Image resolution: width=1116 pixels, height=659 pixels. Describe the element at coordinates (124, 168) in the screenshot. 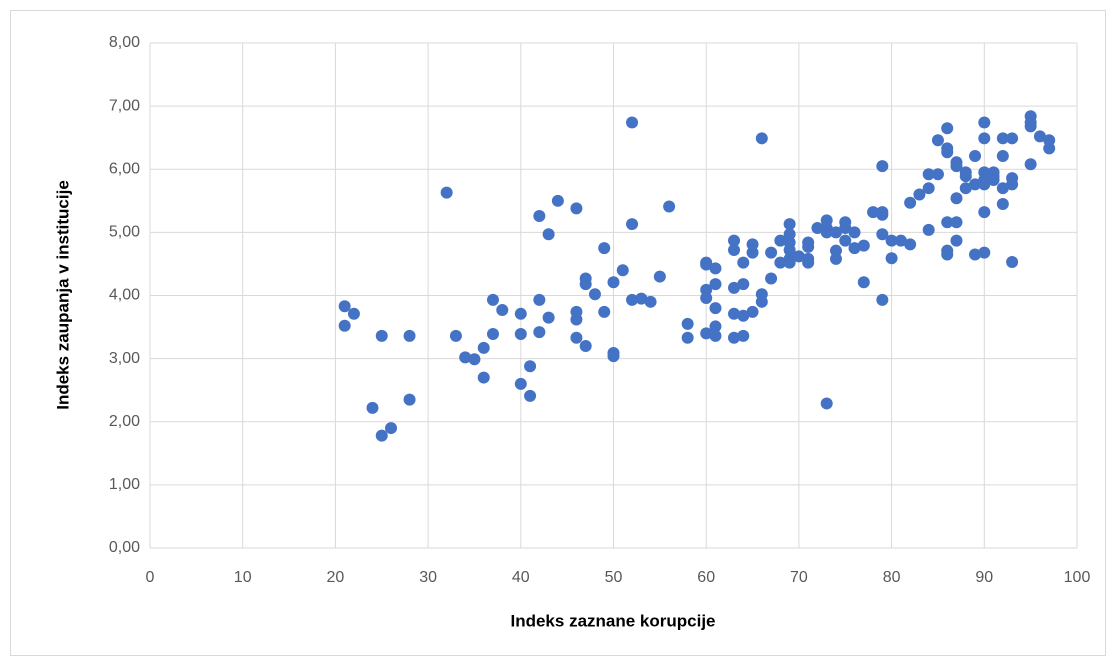

I see `y-tick-label: 6,00` at that location.